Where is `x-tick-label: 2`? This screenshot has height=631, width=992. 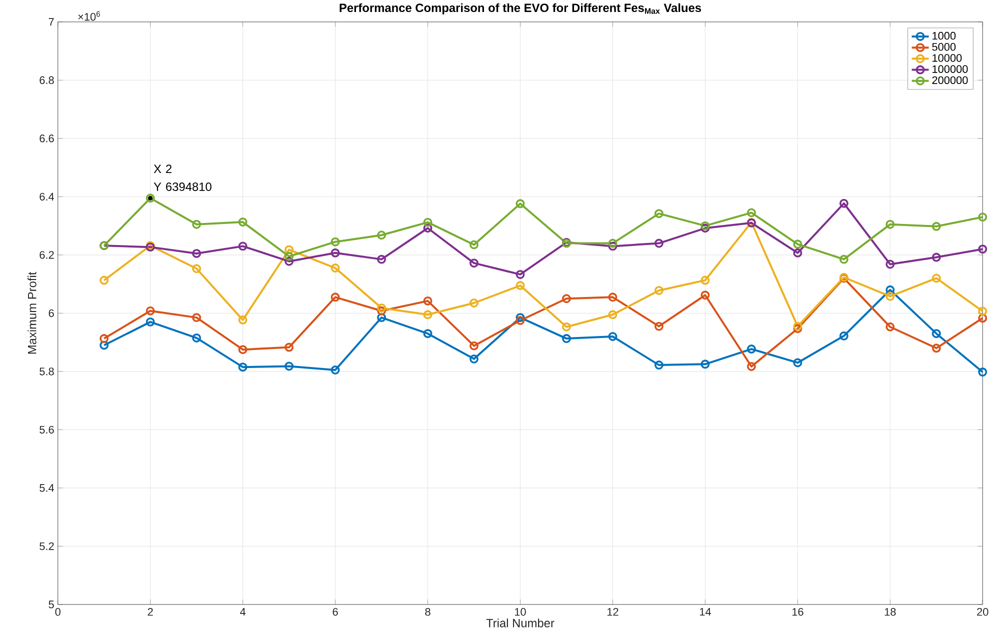 x-tick-label: 2 is located at coordinates (150, 612).